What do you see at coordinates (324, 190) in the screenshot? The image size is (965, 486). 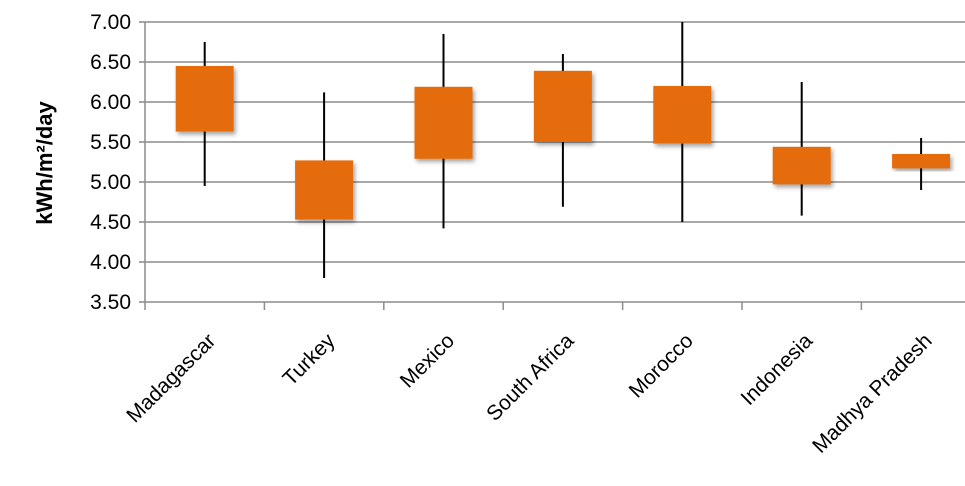 I see `box-turkey` at bounding box center [324, 190].